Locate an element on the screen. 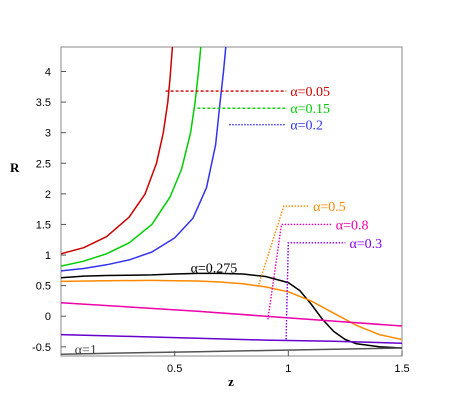  x-axis-ticks: 0.5 1 1.5 is located at coordinates (288, 363).